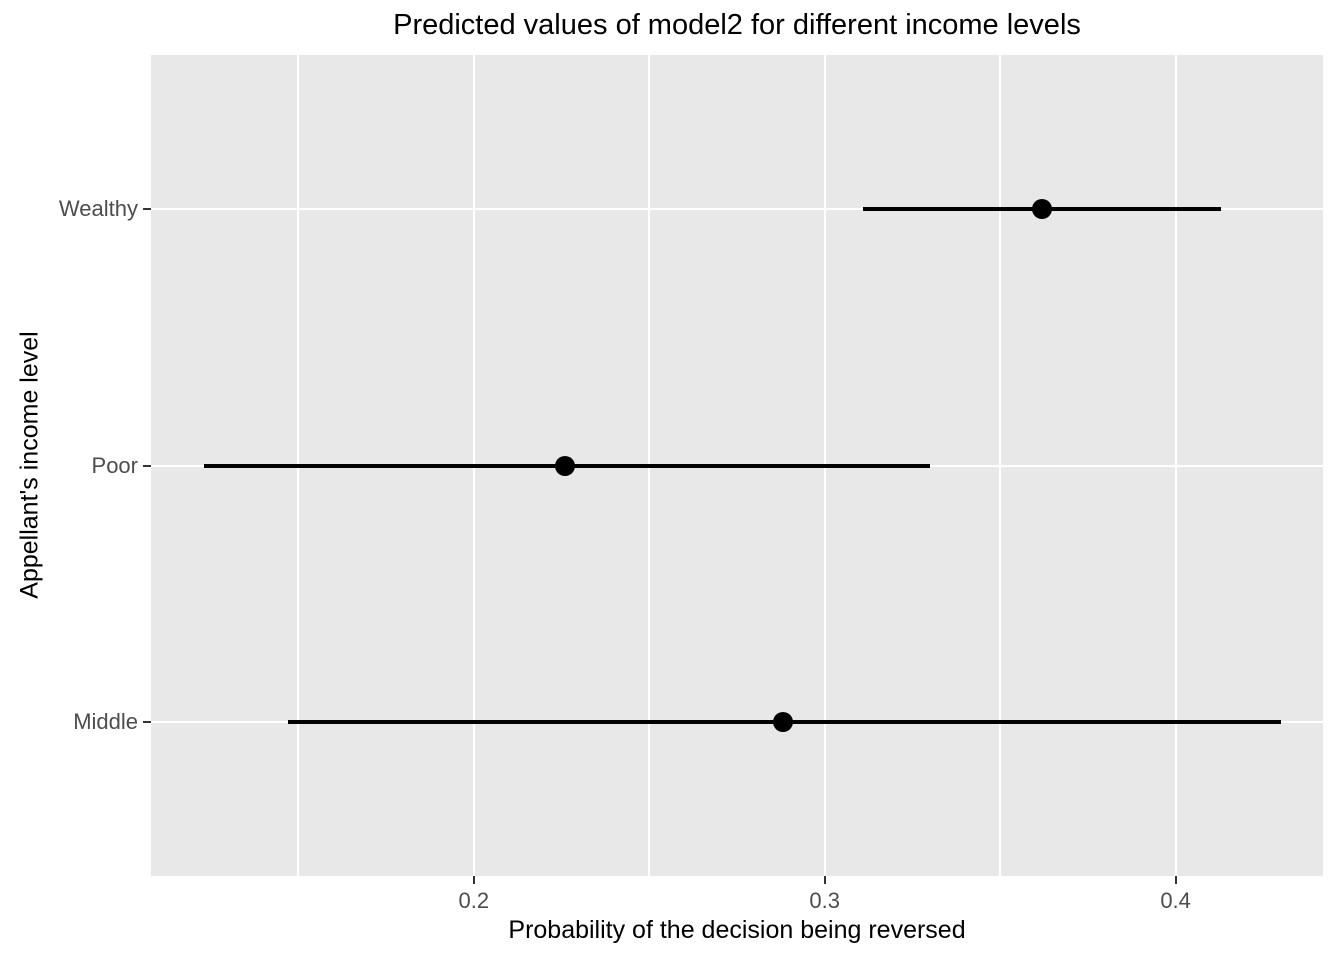  I want to click on x-tick-label: 0.3, so click(825, 900).